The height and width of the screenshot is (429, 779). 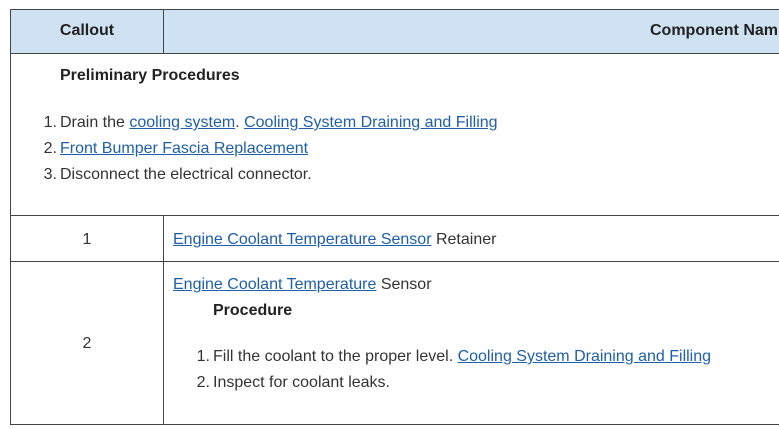 I want to click on list-item: Inspect for coolant leaks., so click(x=301, y=383).